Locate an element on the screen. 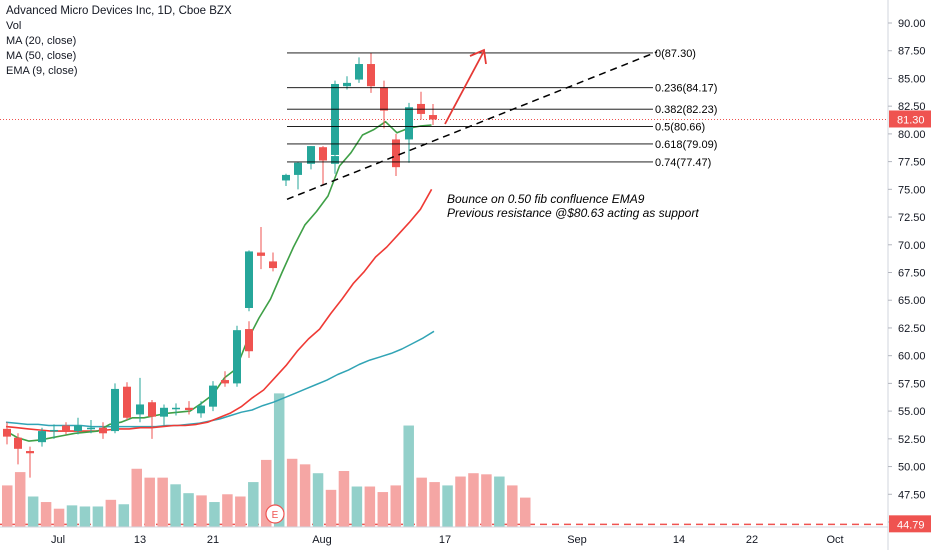 This screenshot has height=550, width=932. price-tick-label: 47.50 is located at coordinates (912, 495).